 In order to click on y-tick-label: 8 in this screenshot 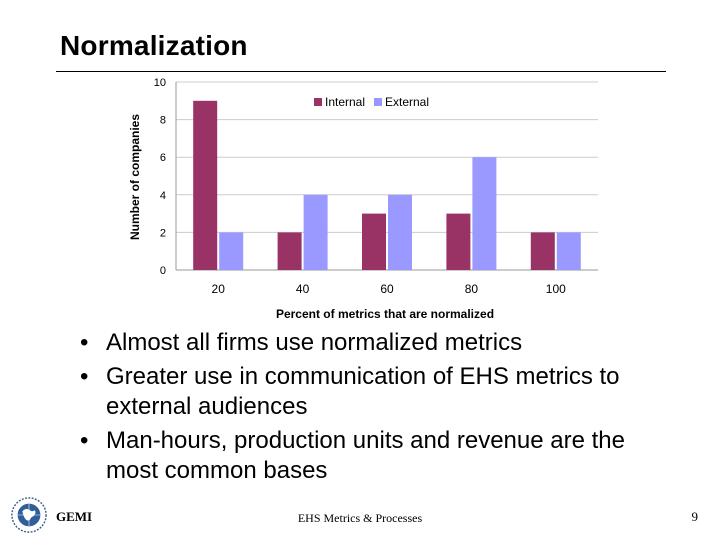, I will do `click(163, 121)`.